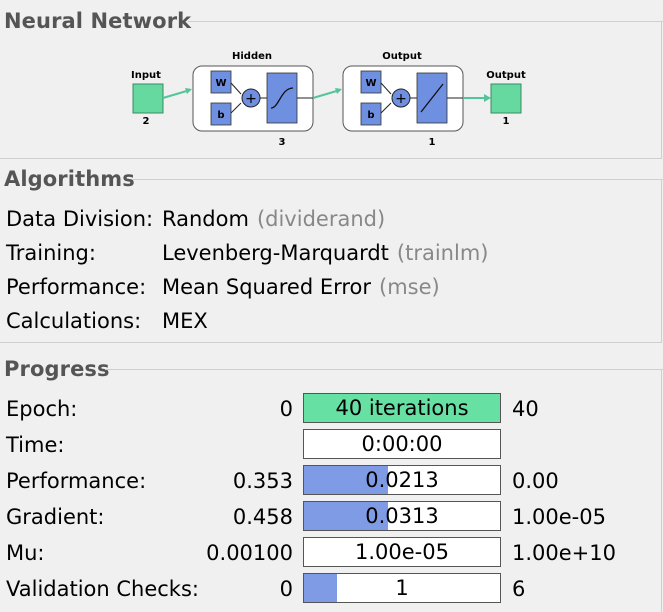 The width and height of the screenshot is (663, 612). I want to click on mu-progress-text: 1.00e-05, so click(402, 552).